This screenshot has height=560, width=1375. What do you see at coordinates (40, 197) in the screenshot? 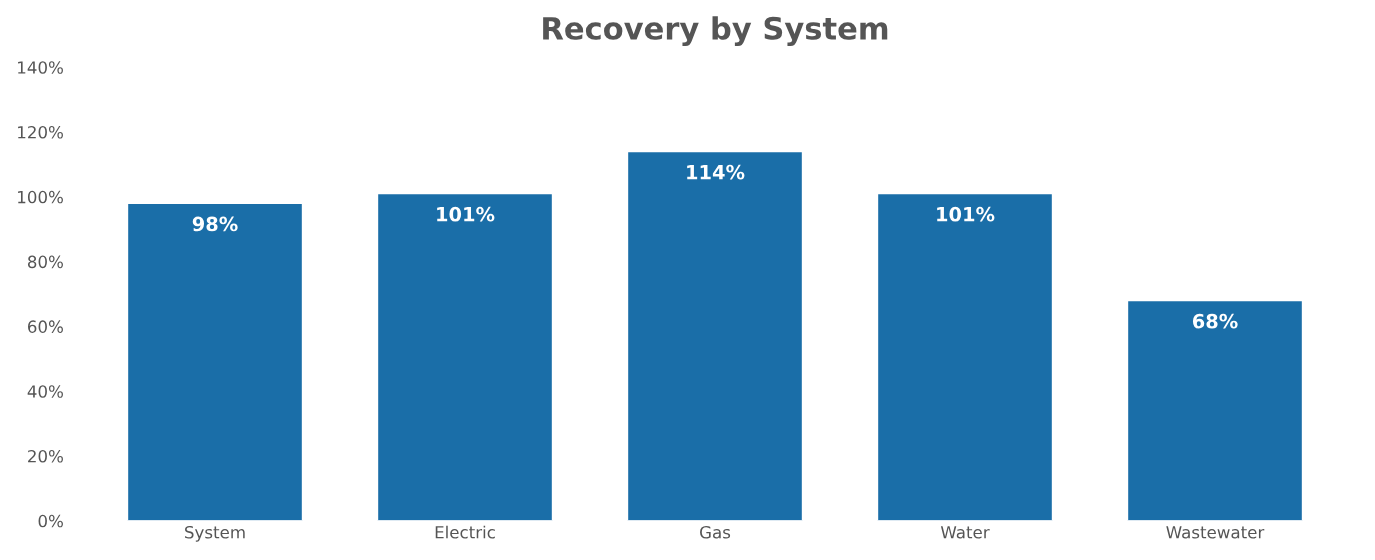
I see `y-tick-label: 100%` at bounding box center [40, 197].